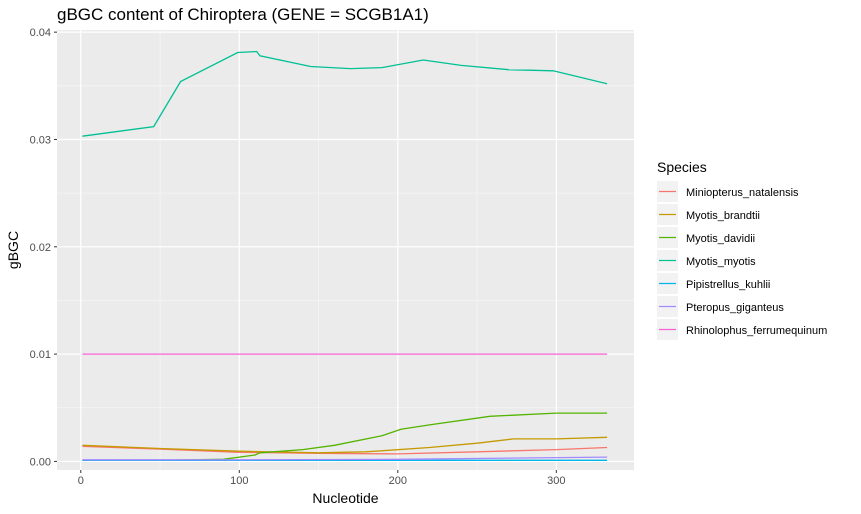 The width and height of the screenshot is (861, 514). I want to click on x-axis-title: Nucleotide, so click(345, 498).